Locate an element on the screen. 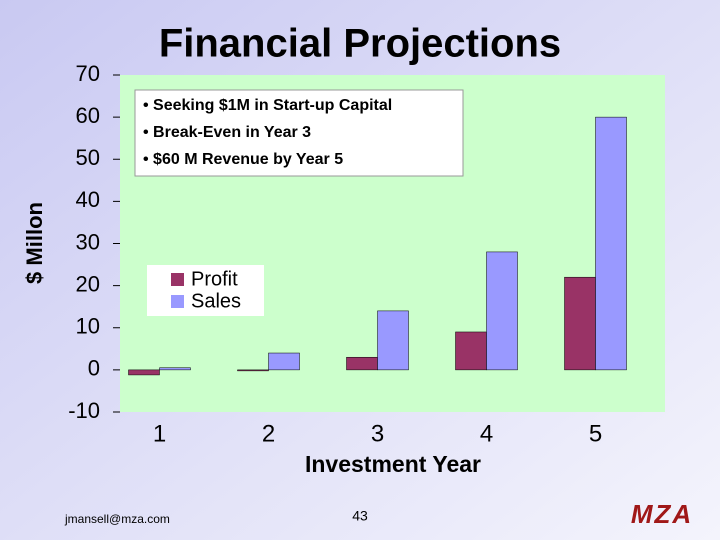  x-tick-label: 3 is located at coordinates (377, 433).